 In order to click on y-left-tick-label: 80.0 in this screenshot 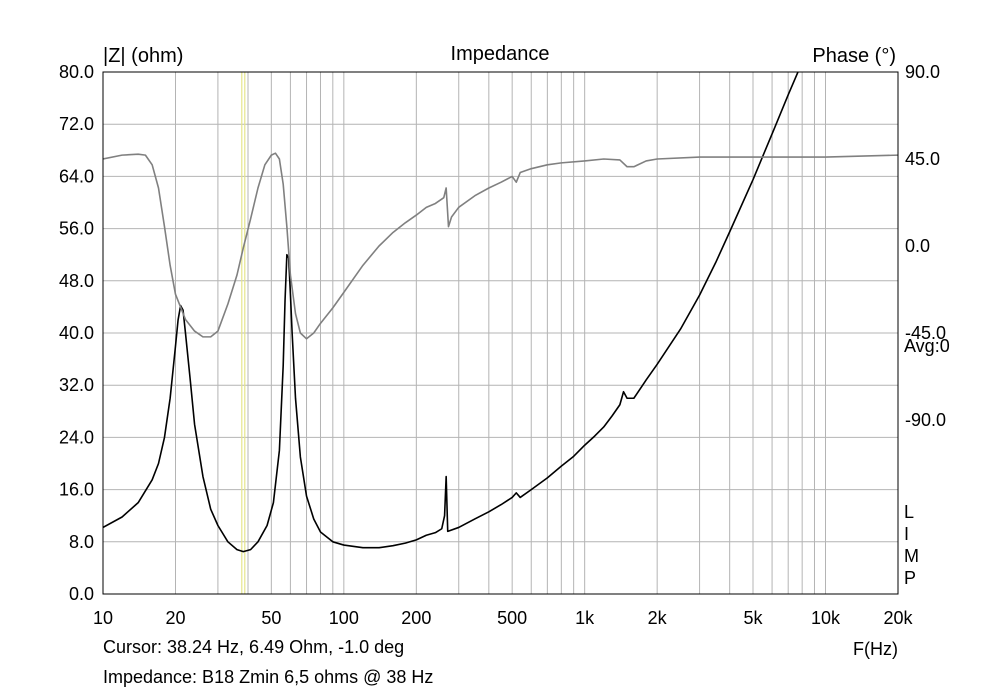, I will do `click(76, 72)`.